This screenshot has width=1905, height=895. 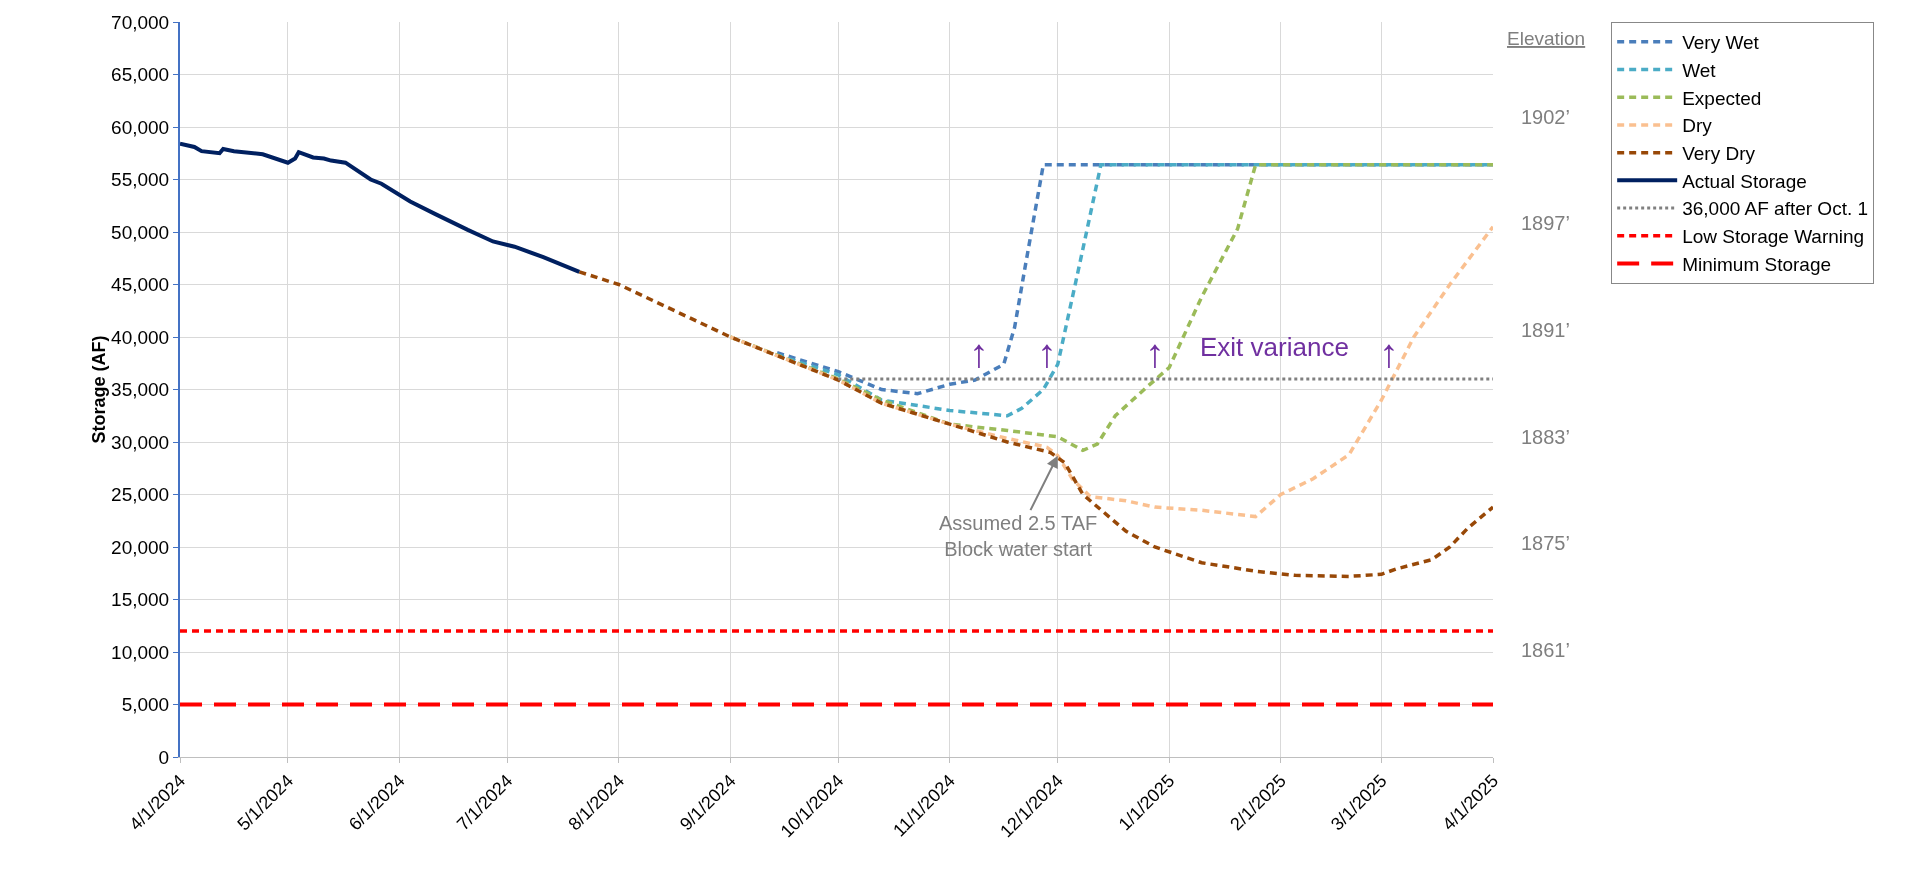 What do you see at coordinates (1546, 38) in the screenshot?
I see `y2-axis-title: Elevation` at bounding box center [1546, 38].